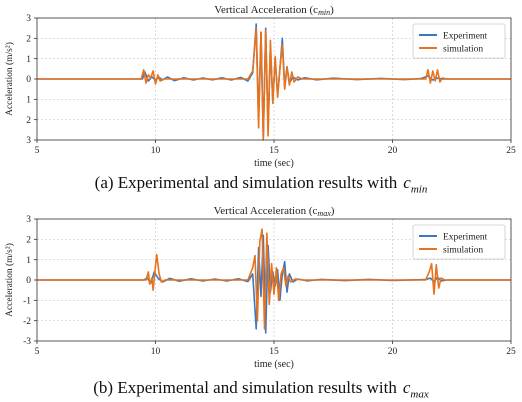 This screenshot has height=402, width=522. What do you see at coordinates (274, 10) in the screenshot?
I see `chart-a-title: Vertical Acceleration (cmin)` at bounding box center [274, 10].